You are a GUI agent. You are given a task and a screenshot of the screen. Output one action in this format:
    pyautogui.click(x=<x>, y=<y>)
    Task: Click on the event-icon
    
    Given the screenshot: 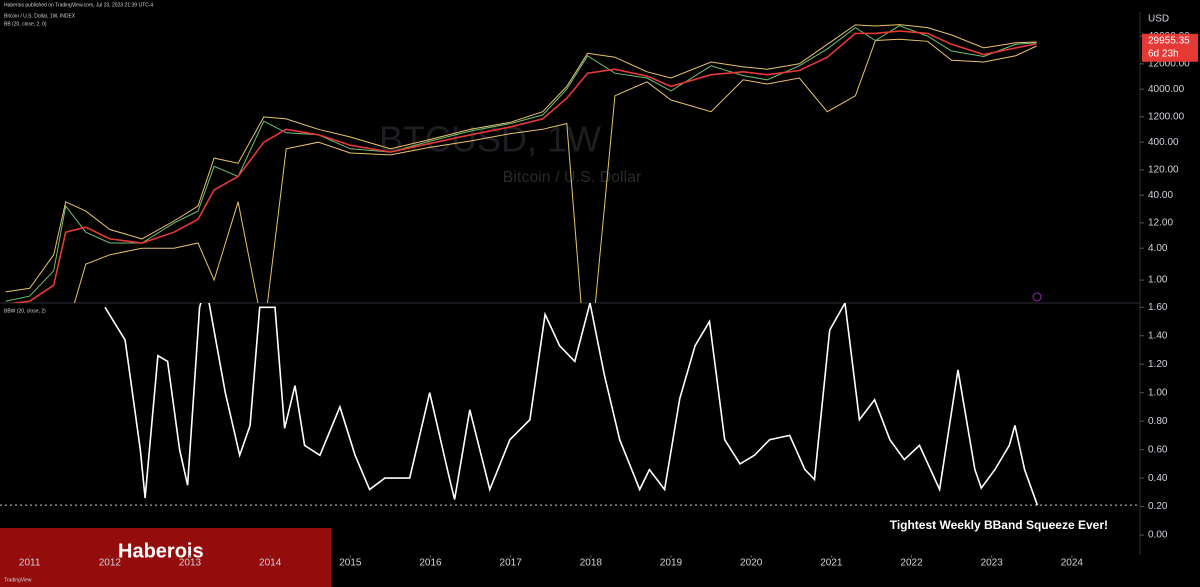 What is the action you would take?
    pyautogui.click(x=1037, y=297)
    